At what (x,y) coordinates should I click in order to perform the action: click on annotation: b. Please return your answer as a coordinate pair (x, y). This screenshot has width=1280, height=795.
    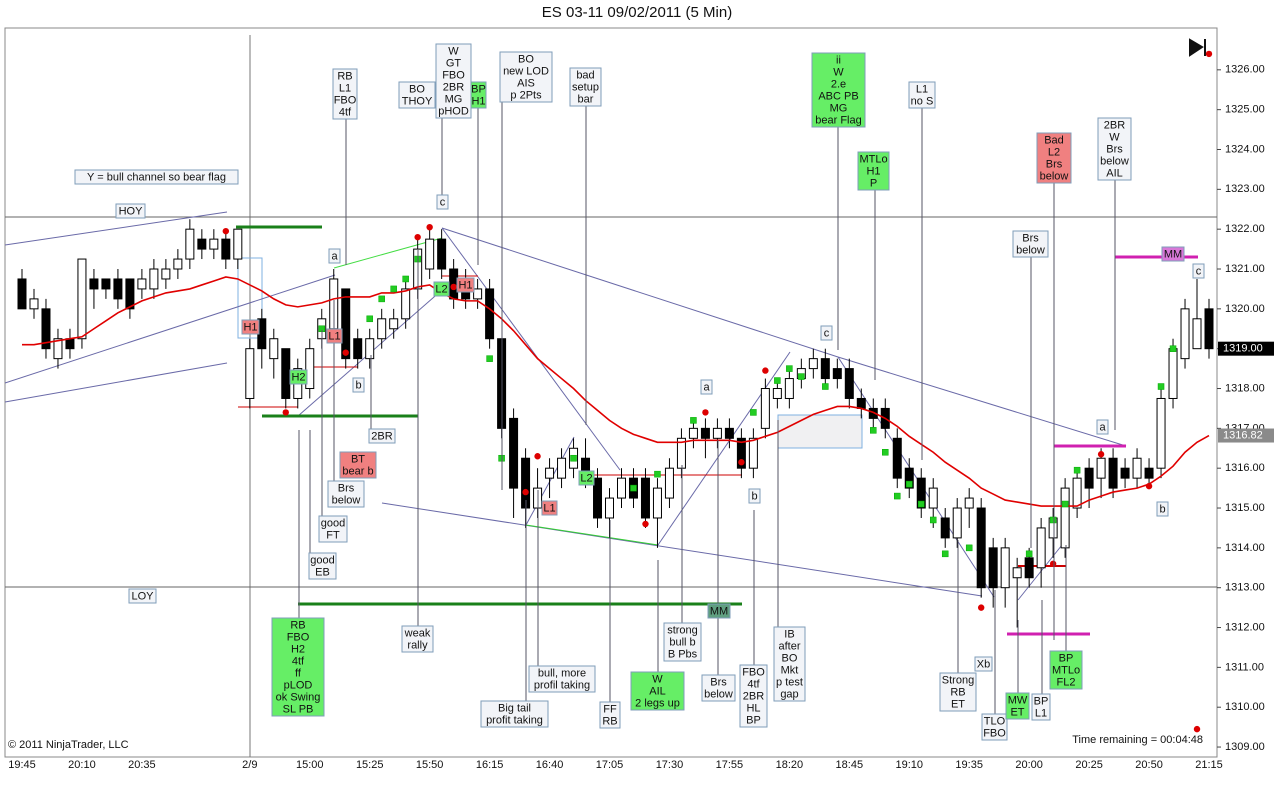
    Looking at the image, I should click on (1162, 509).